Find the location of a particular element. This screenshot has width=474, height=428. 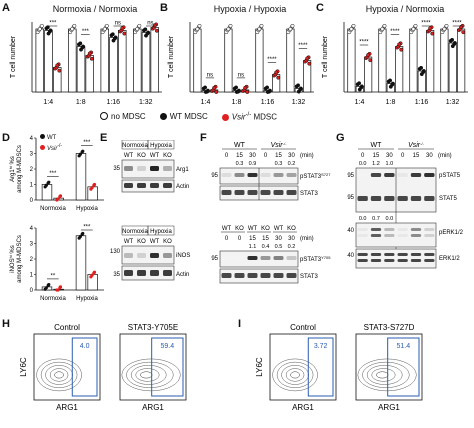

row-label: Actin is located at coordinates (182, 187).